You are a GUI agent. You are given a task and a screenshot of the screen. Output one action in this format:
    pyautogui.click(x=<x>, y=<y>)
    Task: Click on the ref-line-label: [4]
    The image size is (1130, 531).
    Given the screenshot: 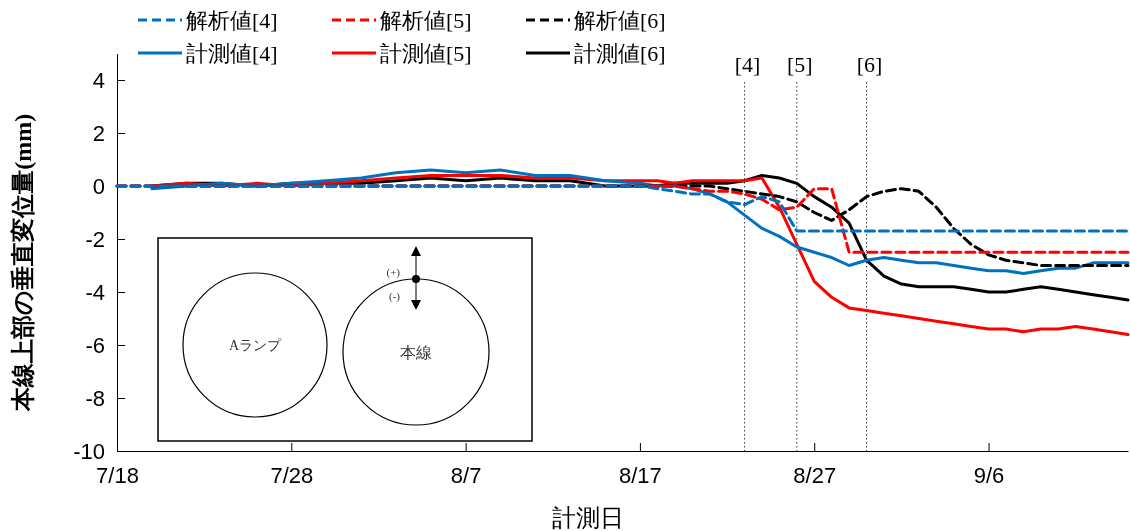 What is the action you would take?
    pyautogui.click(x=747, y=64)
    